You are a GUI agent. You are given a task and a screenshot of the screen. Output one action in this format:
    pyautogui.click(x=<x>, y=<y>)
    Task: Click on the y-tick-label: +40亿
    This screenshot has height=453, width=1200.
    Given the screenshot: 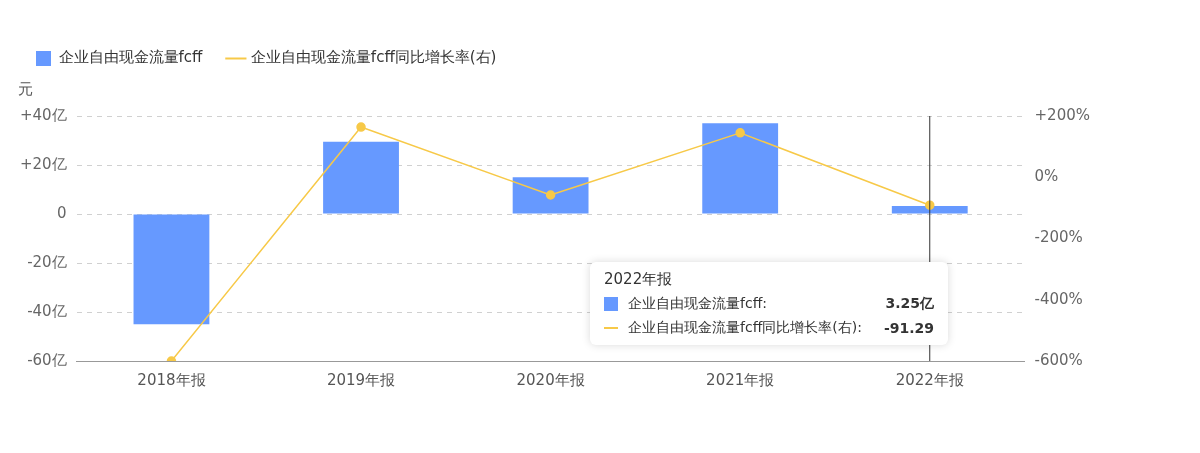 What is the action you would take?
    pyautogui.click(x=43, y=114)
    